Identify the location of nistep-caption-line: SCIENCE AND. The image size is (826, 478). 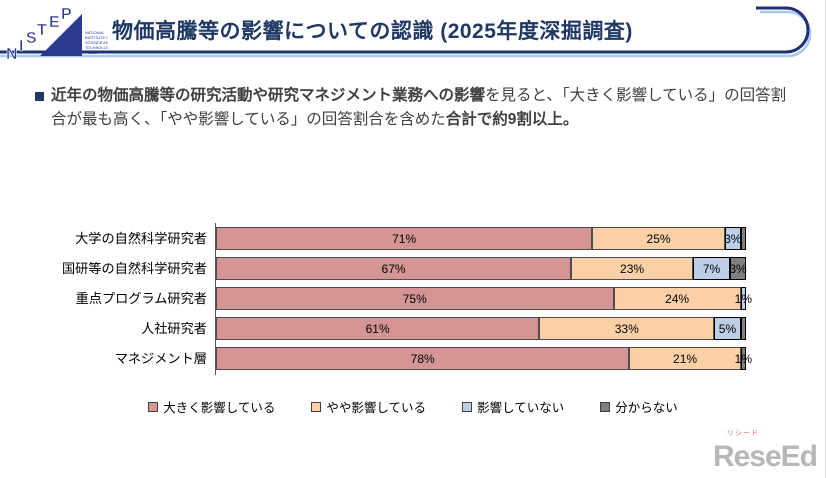
(96, 42).